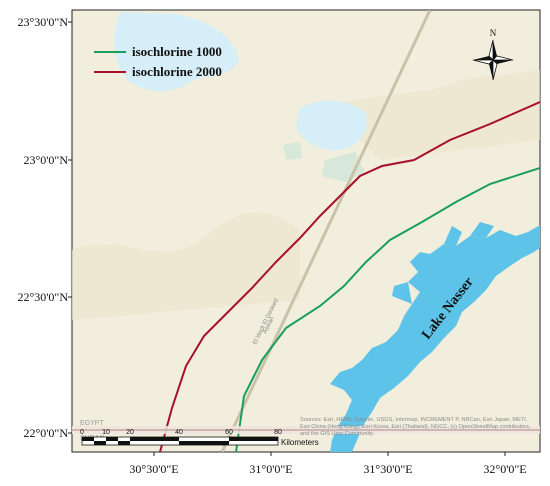  I want to click on legend-label-1000: isochlorine 1000, so click(177, 51).